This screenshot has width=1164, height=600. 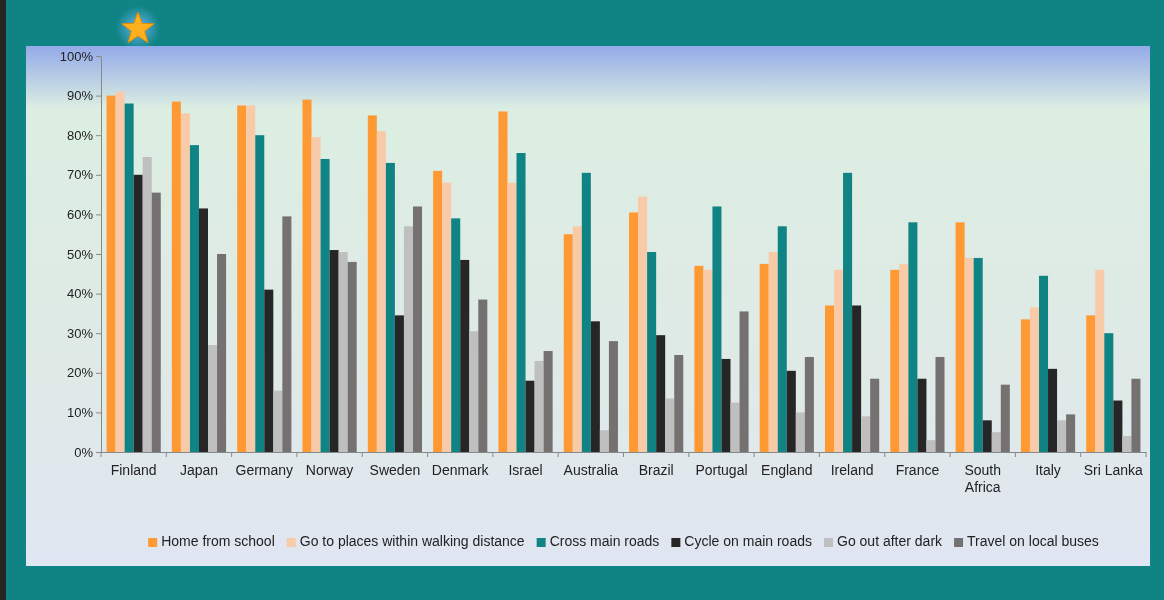 What do you see at coordinates (1048, 469) in the screenshot?
I see `x-tick-label: Italy` at bounding box center [1048, 469].